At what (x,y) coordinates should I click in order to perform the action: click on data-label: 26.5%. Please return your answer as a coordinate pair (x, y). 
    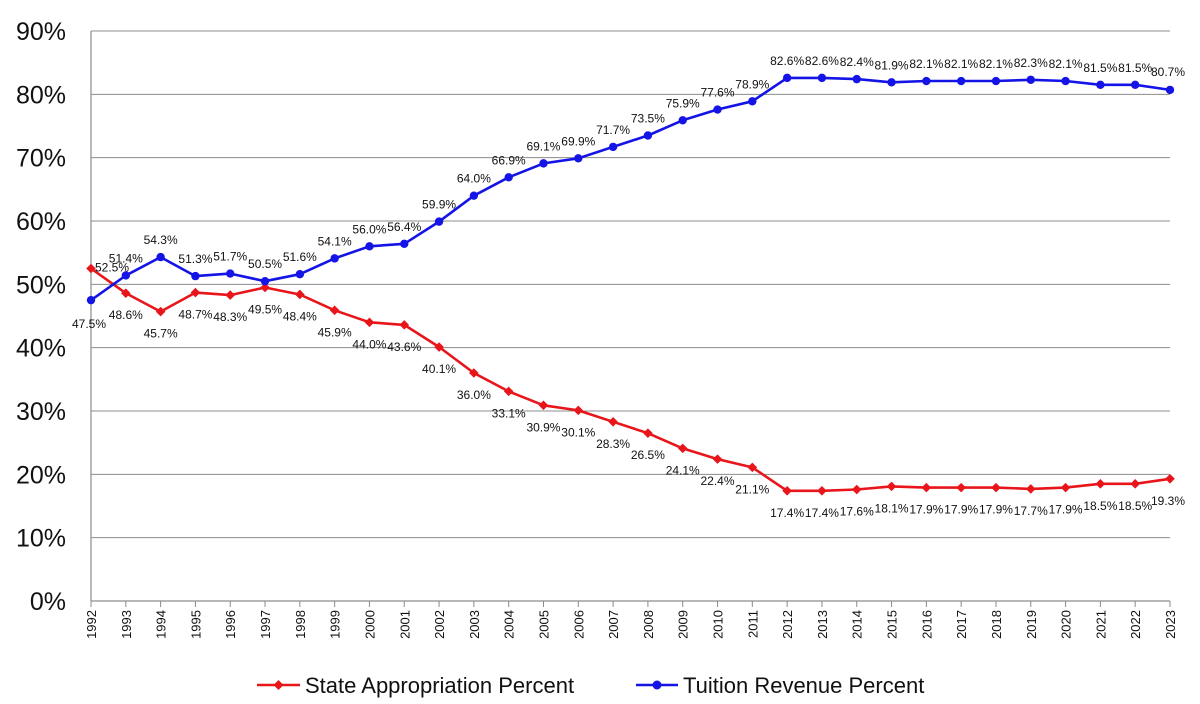
    Looking at the image, I should click on (648, 455).